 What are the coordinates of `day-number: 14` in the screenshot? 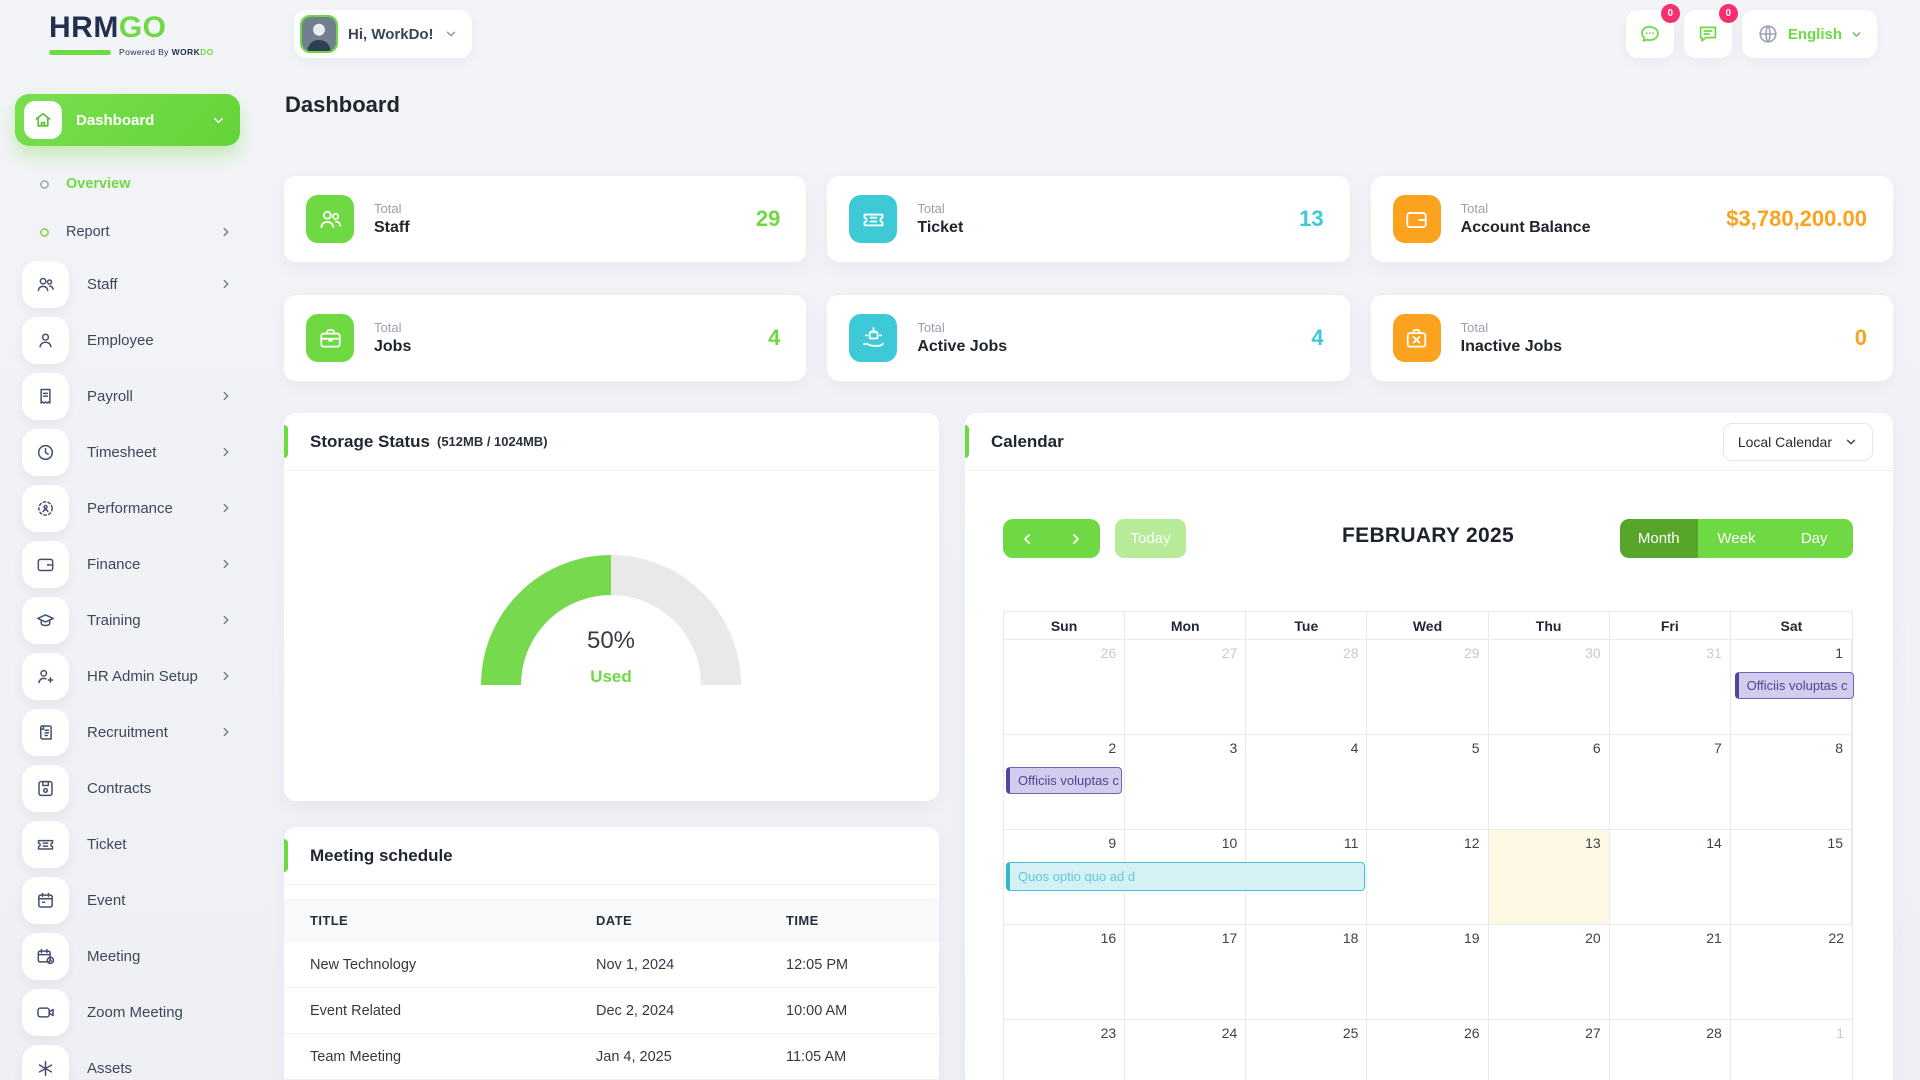 It's located at (1714, 843).